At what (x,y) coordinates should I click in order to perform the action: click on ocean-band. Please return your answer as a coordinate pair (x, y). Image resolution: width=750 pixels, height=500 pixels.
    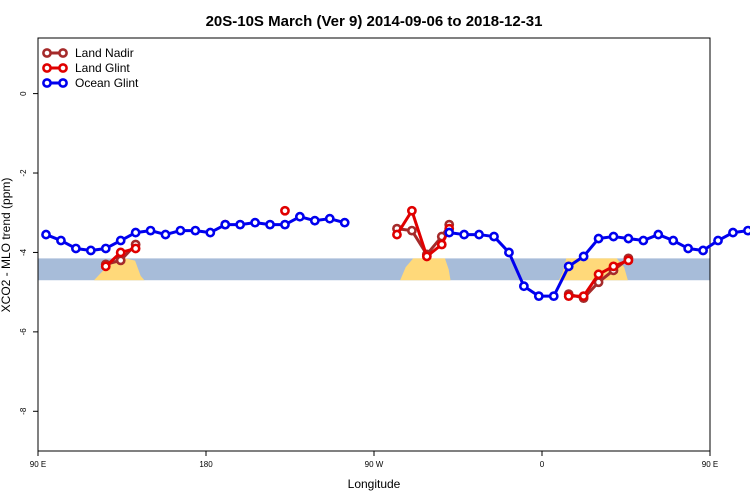
    Looking at the image, I should click on (374, 269).